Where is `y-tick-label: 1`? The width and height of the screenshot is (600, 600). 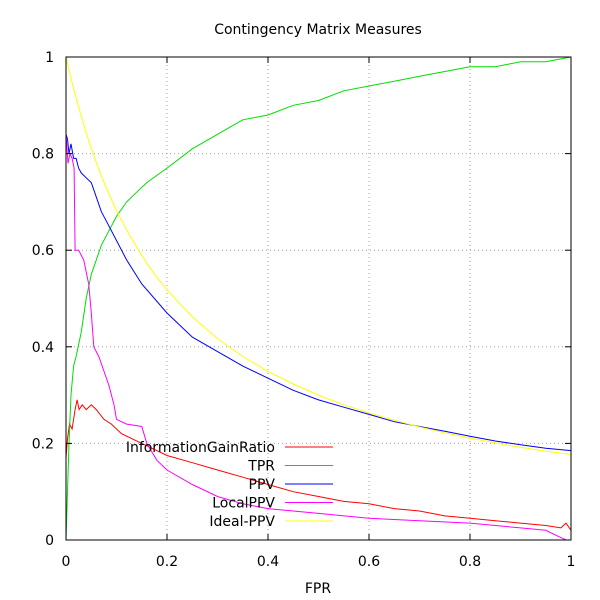
y-tick-label: 1 is located at coordinates (49, 58).